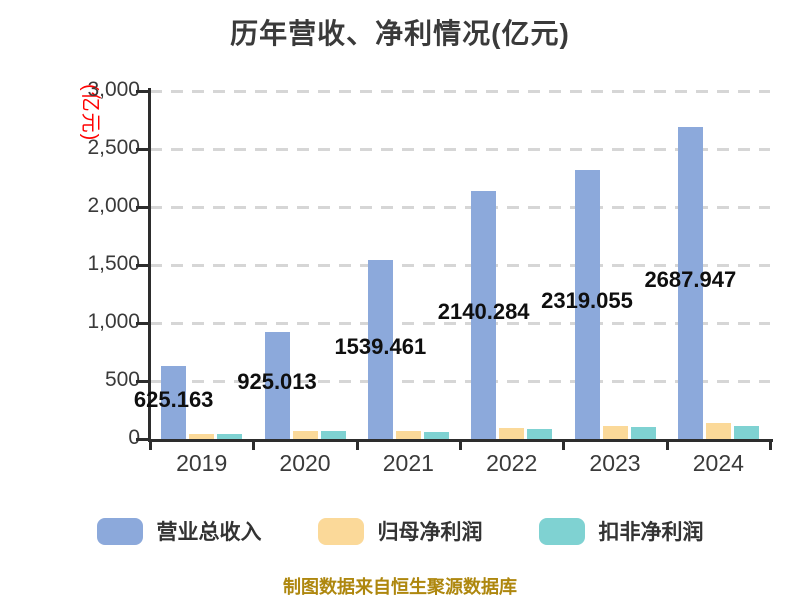  I want to click on legend-swatch-total-revenue, so click(119, 531).